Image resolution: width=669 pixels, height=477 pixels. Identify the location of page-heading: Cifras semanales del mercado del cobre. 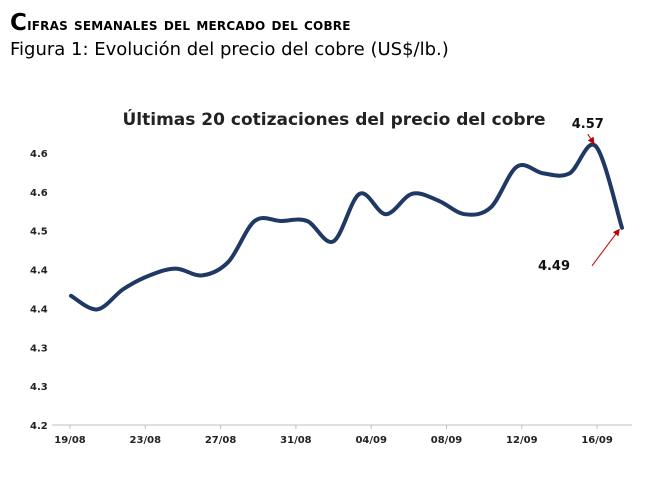
(180, 23).